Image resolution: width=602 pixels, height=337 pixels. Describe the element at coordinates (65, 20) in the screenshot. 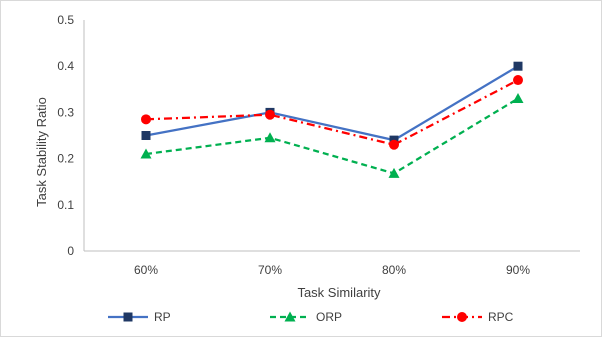

I see `y-tick-label: 0.5` at that location.